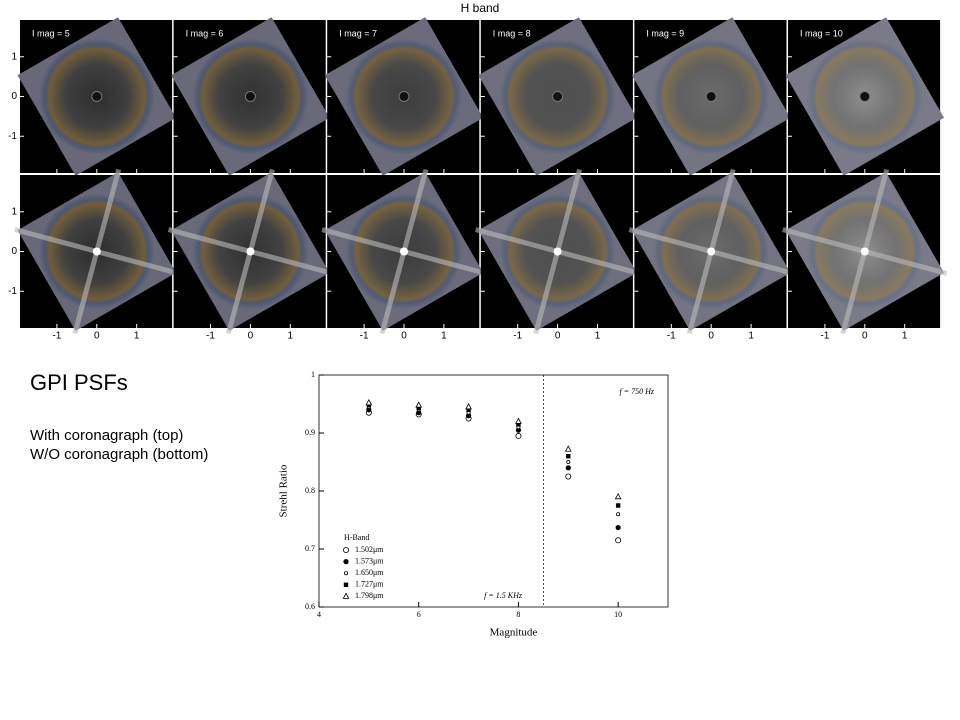 This screenshot has height=720, width=960. What do you see at coordinates (369, 595) in the screenshot?
I see `legend-label: 1.798μm` at bounding box center [369, 595].